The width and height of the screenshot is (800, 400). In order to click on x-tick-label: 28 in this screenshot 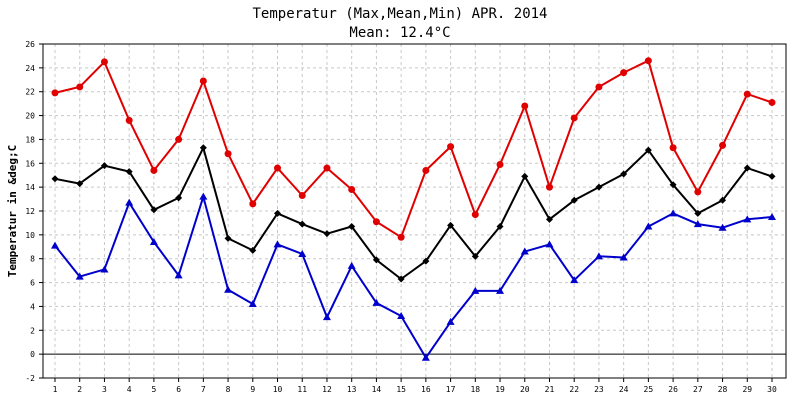, I will do `click(723, 389)`.